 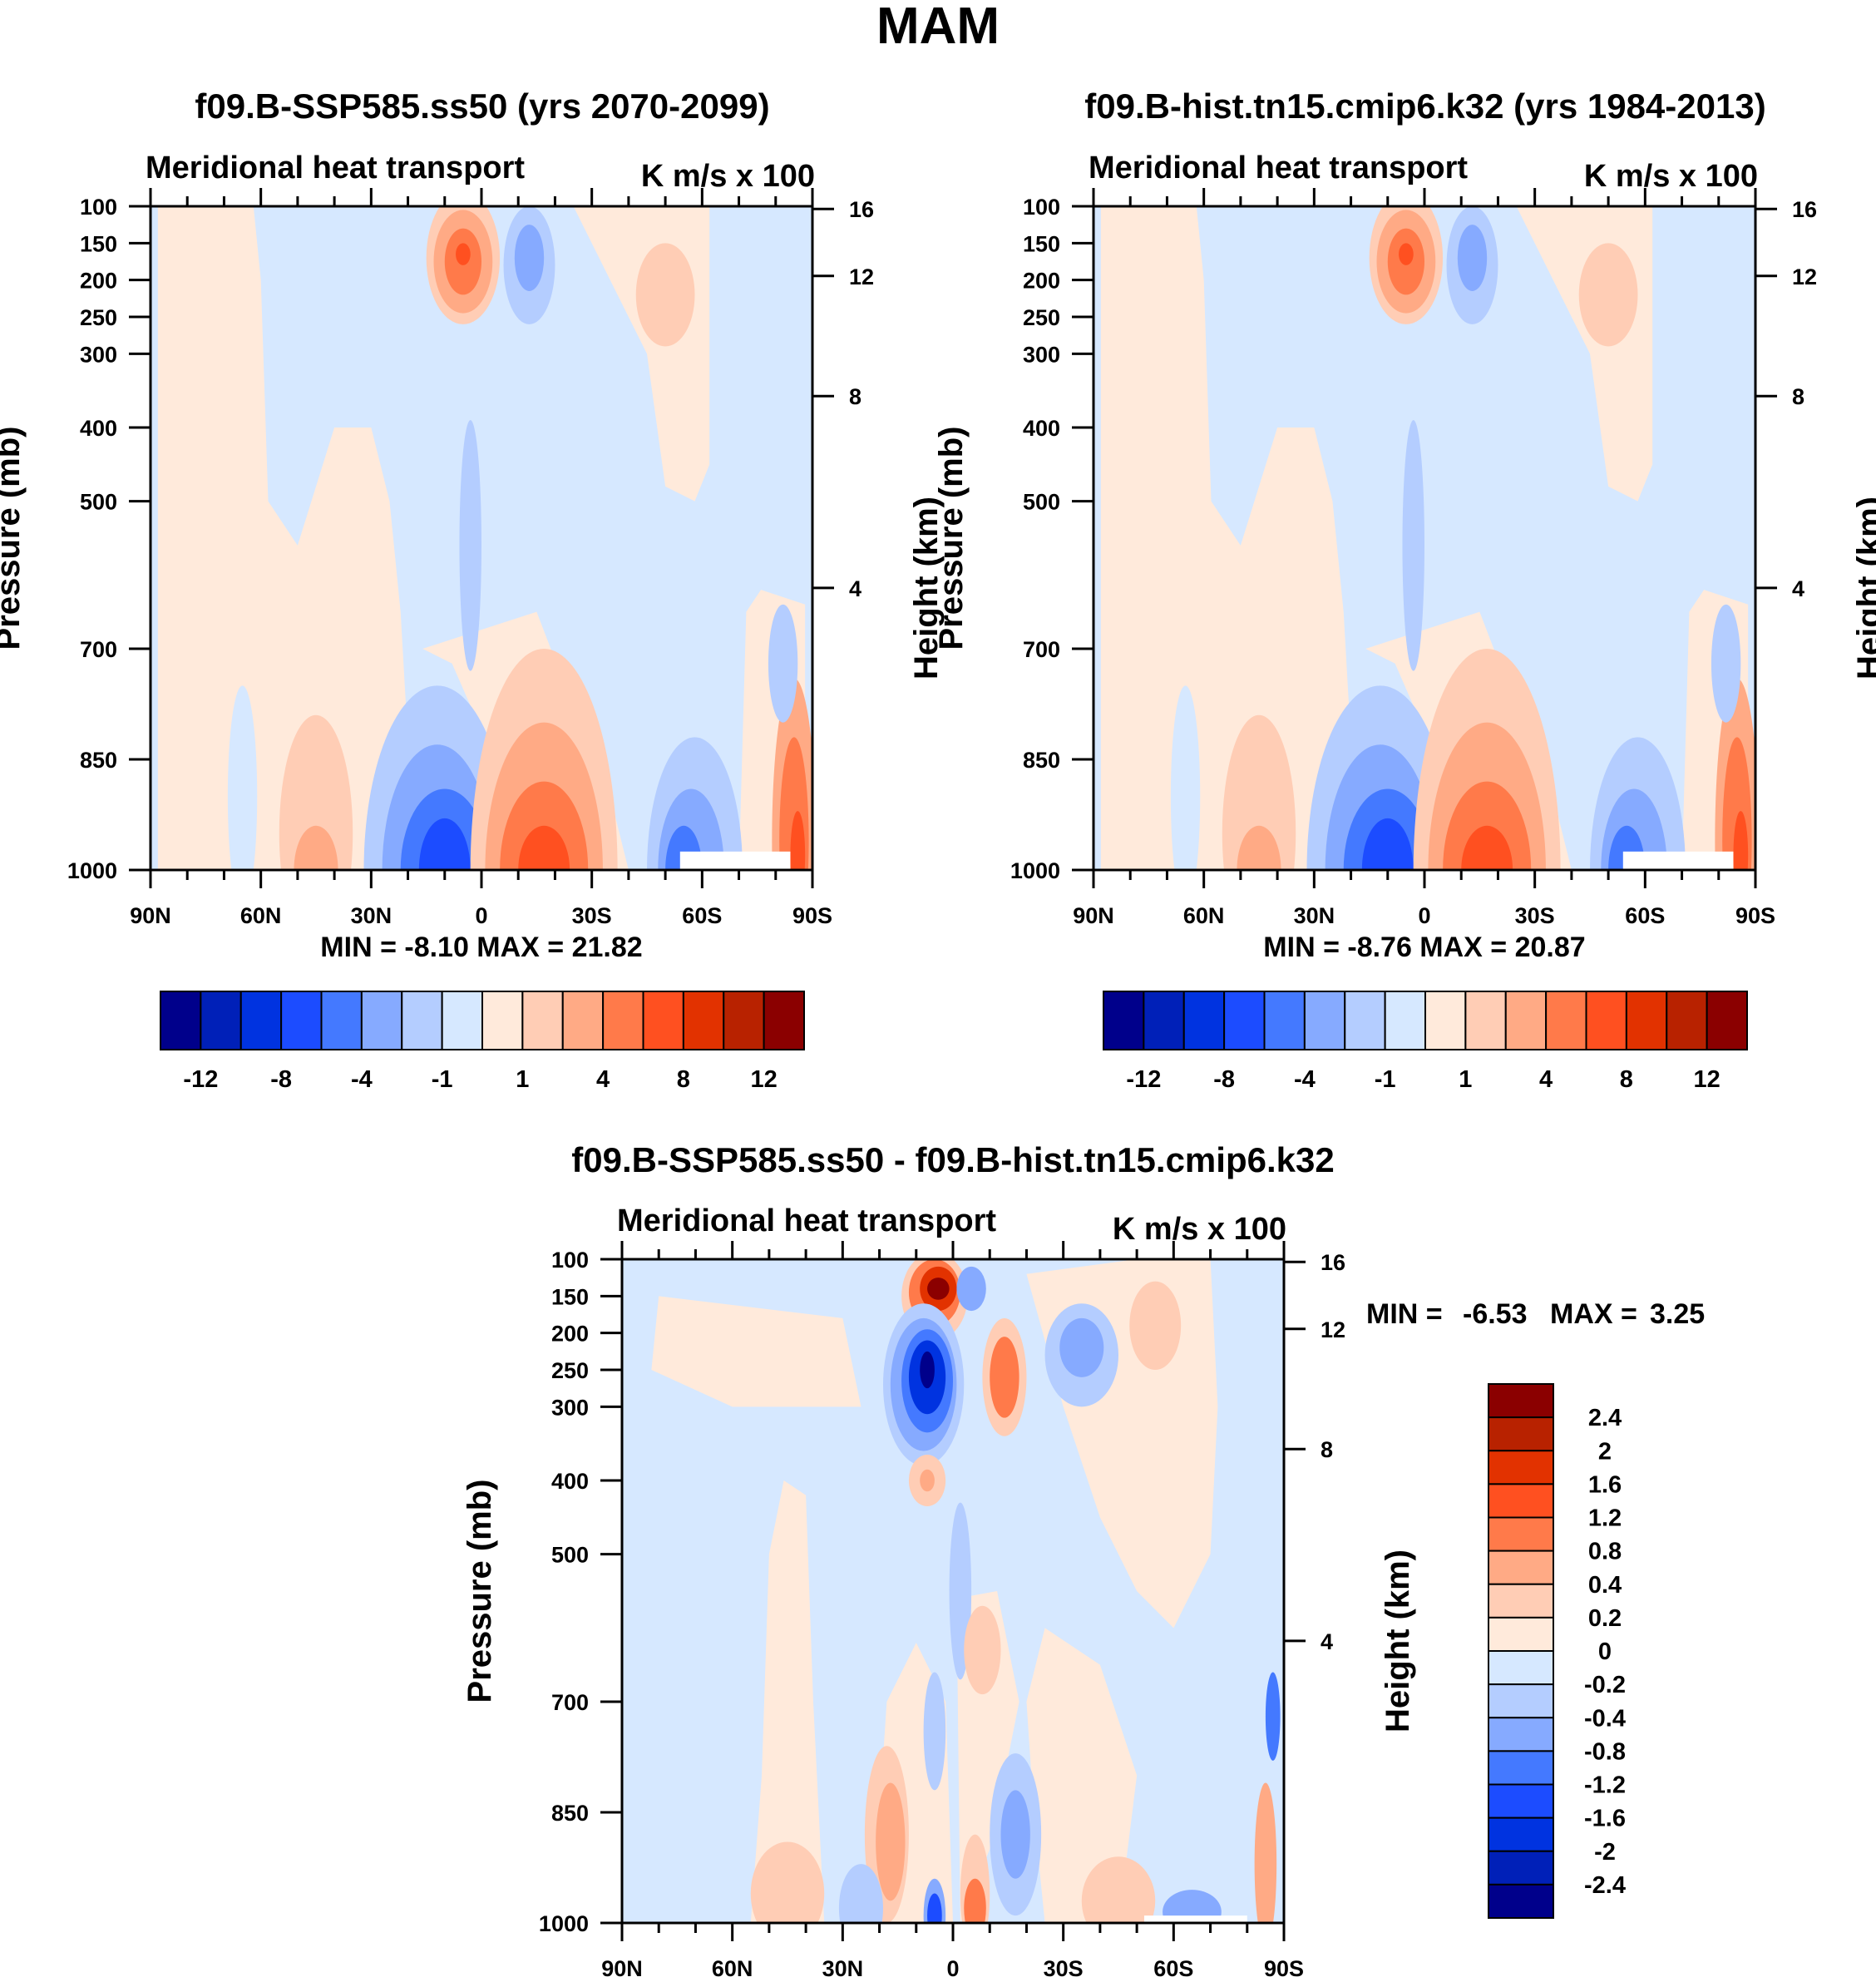 What do you see at coordinates (938, 27) in the screenshot?
I see `figure-title: MAM` at bounding box center [938, 27].